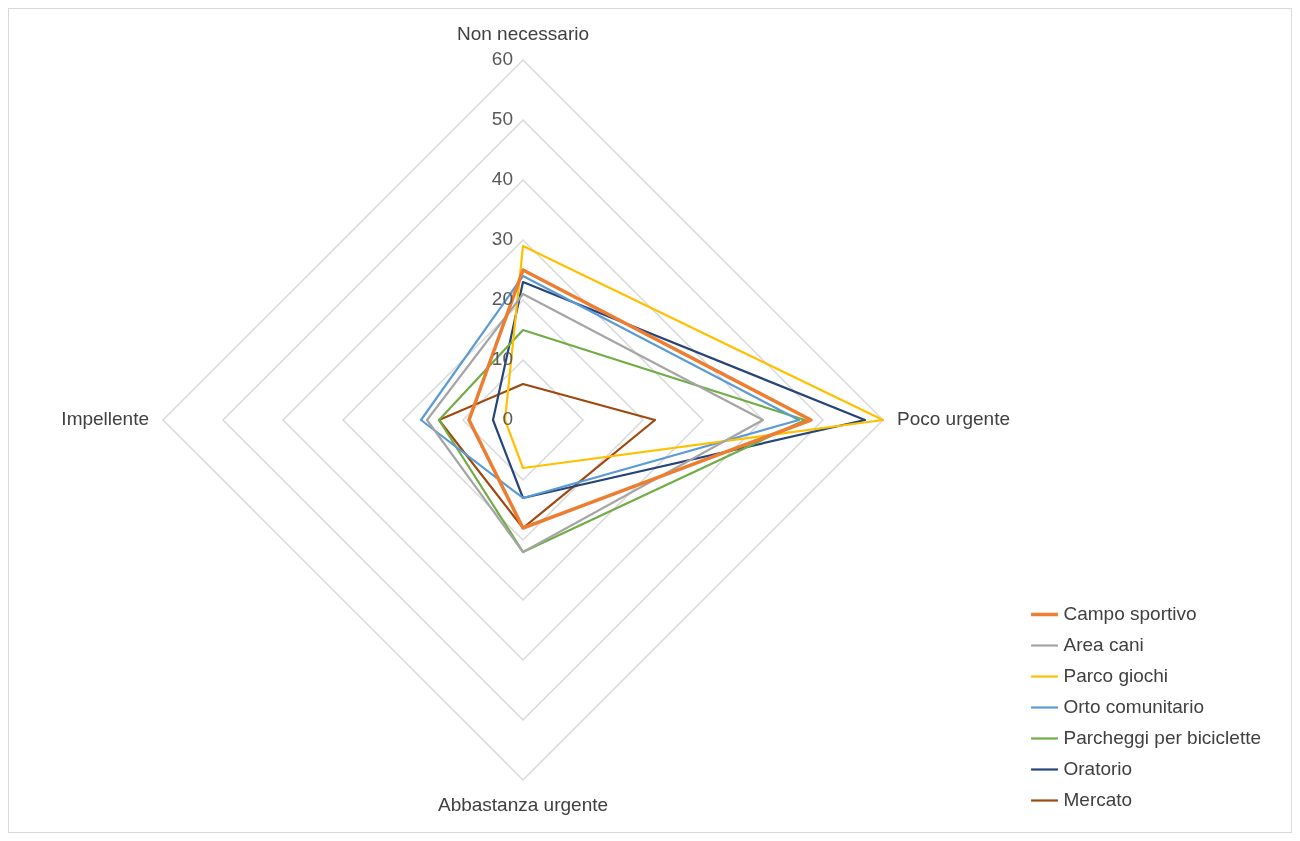 This screenshot has width=1300, height=841. I want to click on spoke-label: Poco urgente, so click(953, 419).